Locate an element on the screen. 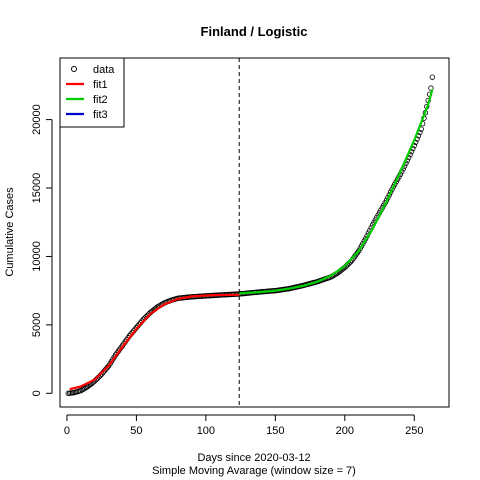 This screenshot has width=480, height=480. y-tick-label: 0 is located at coordinates (37, 393).